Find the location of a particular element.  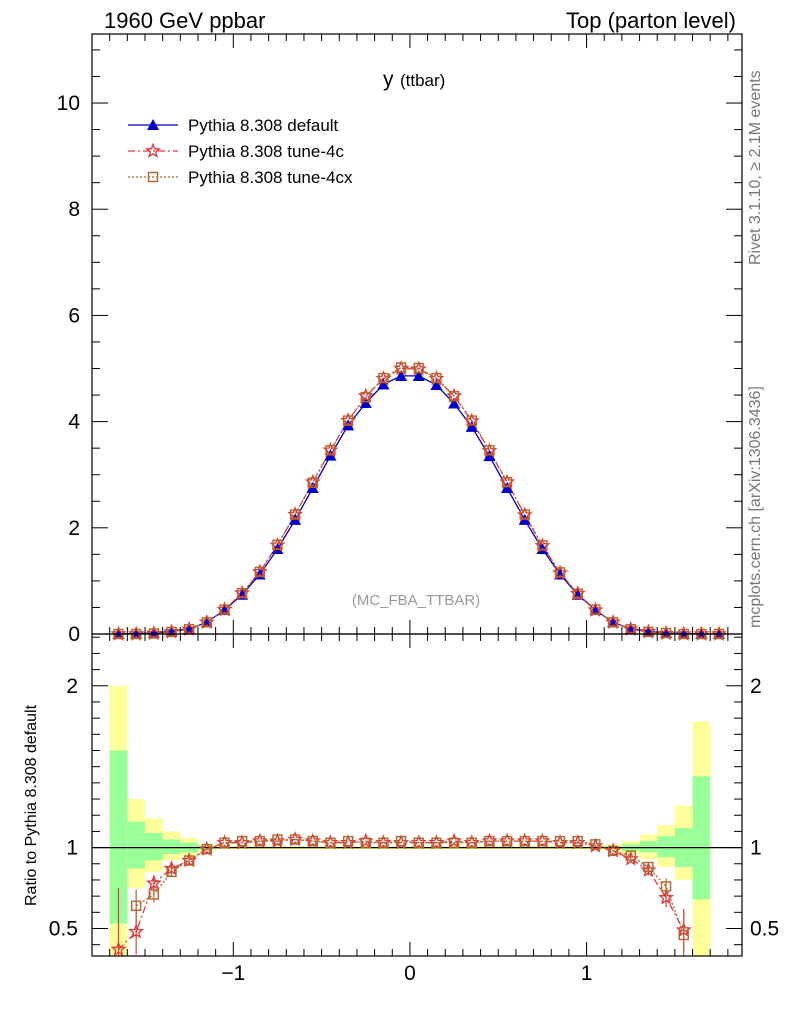

main-y-tick-label: 4 is located at coordinates (74, 422).